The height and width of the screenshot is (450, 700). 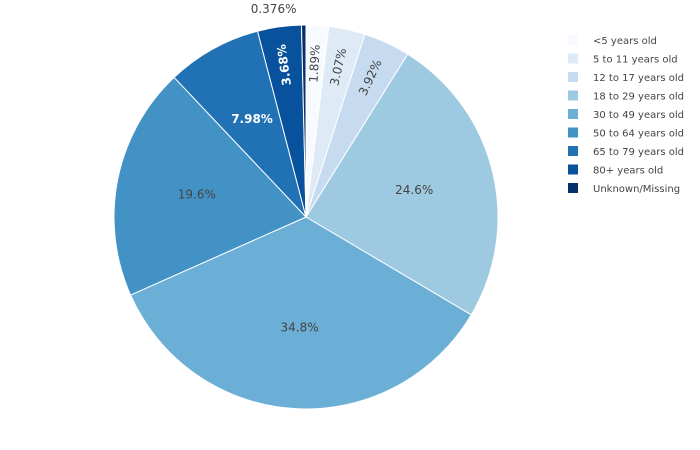 I want to click on legend-label: 18 to 29 years old, so click(x=638, y=97).